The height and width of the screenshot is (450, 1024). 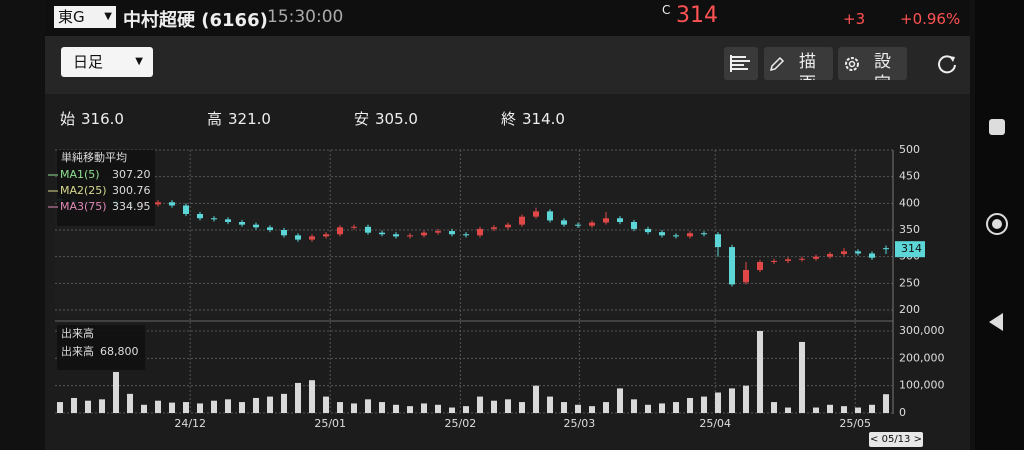 What do you see at coordinates (102, 119) in the screenshot?
I see `ohlc-value: 316.0` at bounding box center [102, 119].